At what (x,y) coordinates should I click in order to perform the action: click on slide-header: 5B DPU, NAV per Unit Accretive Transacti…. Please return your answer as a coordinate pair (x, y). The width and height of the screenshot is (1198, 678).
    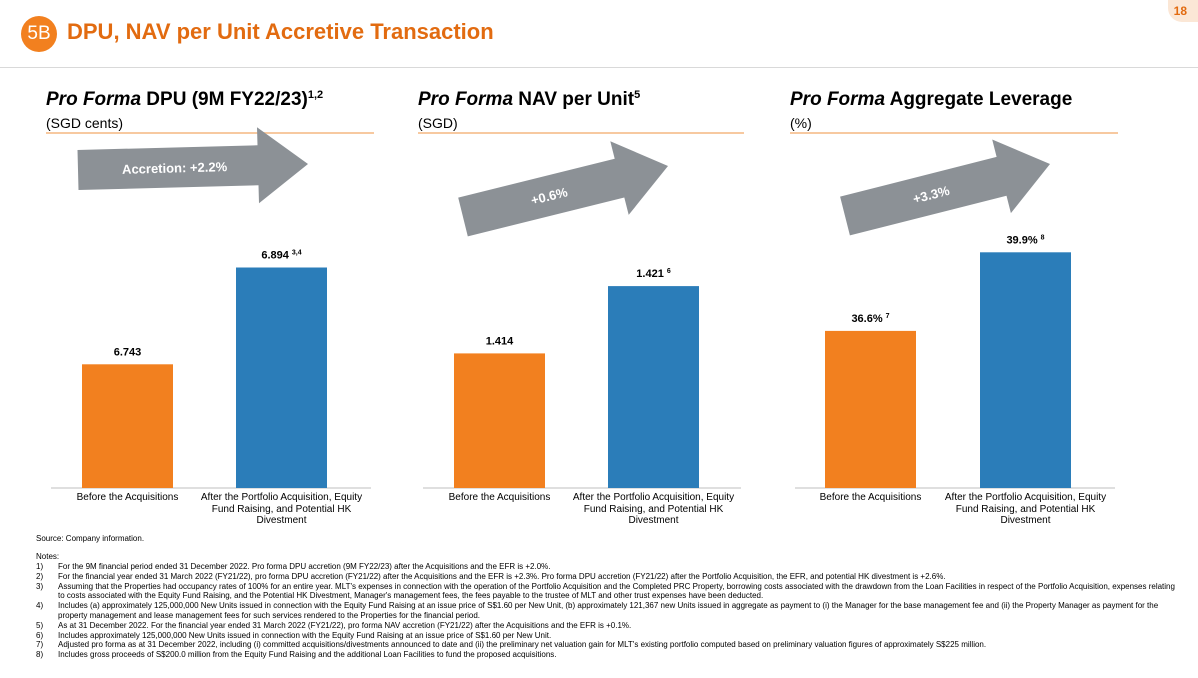
    Looking at the image, I should click on (599, 34).